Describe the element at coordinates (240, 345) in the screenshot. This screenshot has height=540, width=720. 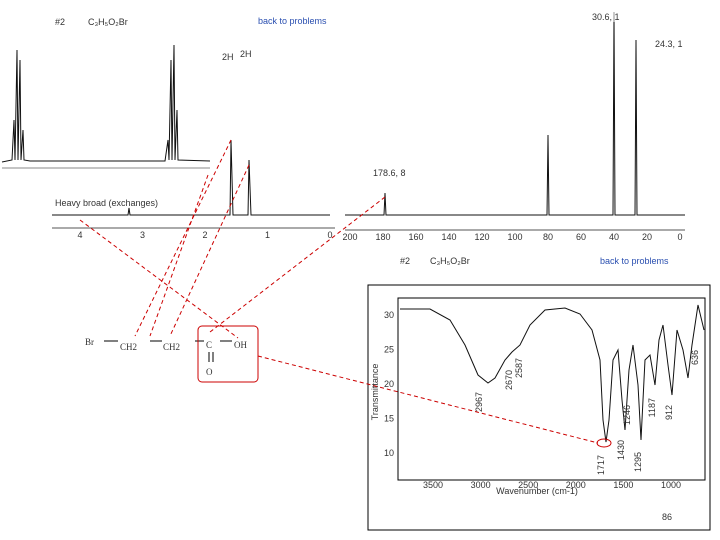
I see `atom: OH` at that location.